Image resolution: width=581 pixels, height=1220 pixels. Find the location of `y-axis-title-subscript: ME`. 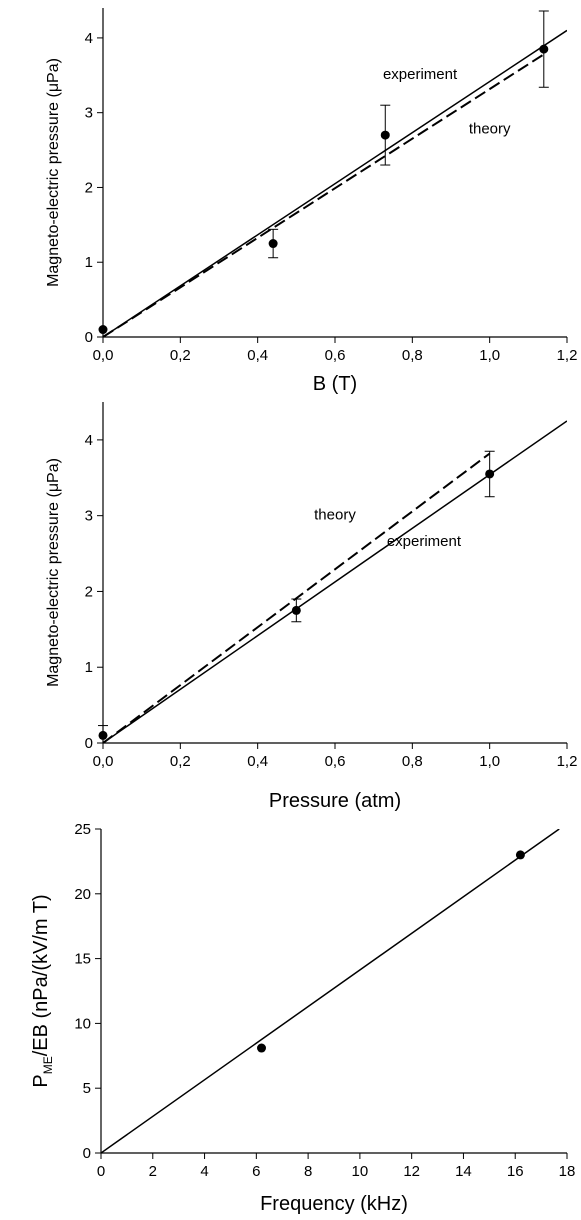

y-axis-title-subscript: ME is located at coordinates (48, 1065).